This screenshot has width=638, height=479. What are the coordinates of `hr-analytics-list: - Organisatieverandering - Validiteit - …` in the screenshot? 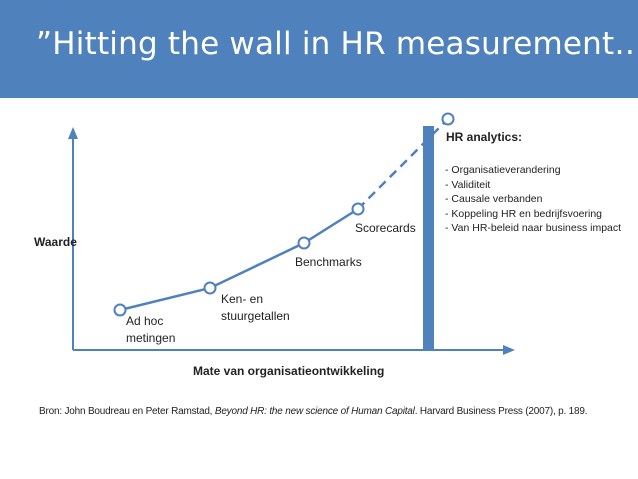 It's located at (533, 199).